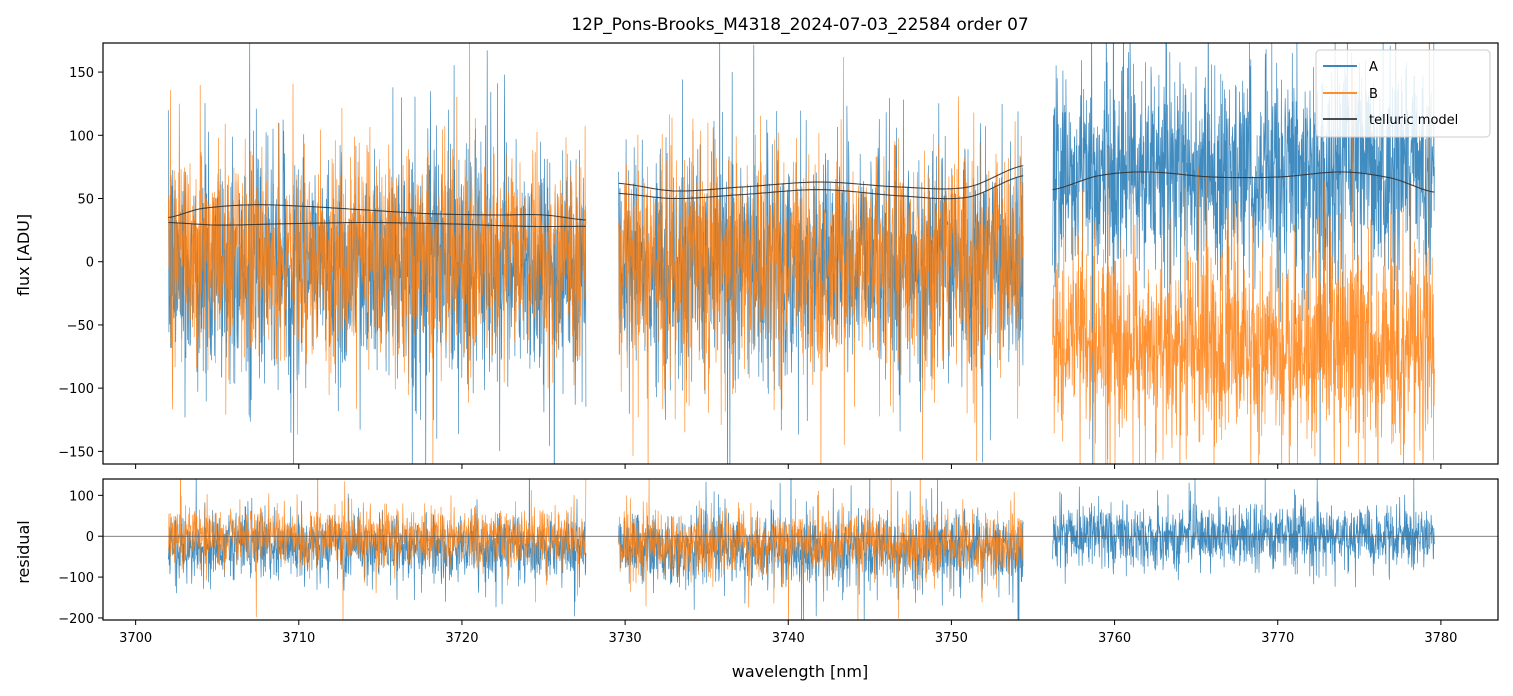 This screenshot has height=696, width=1513. Describe the element at coordinates (951, 638) in the screenshot. I see `x-tick-label: 3750` at that location.